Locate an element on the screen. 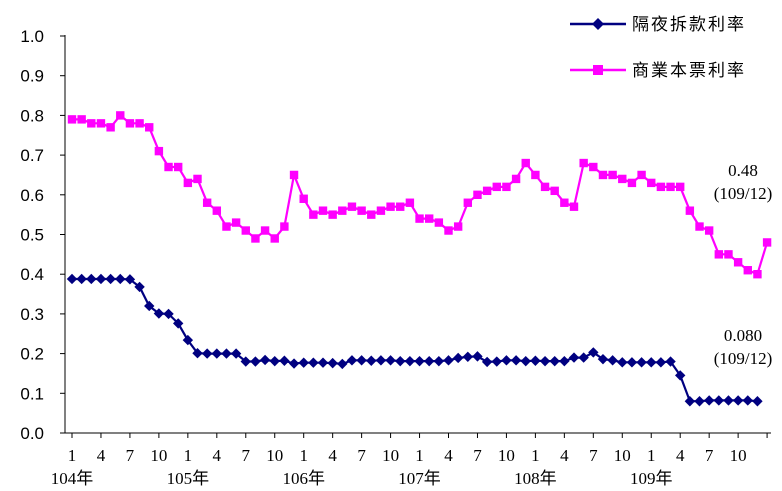 Image resolution: width=782 pixels, height=491 pixels. x-year-label: 104年 is located at coordinates (72, 478).